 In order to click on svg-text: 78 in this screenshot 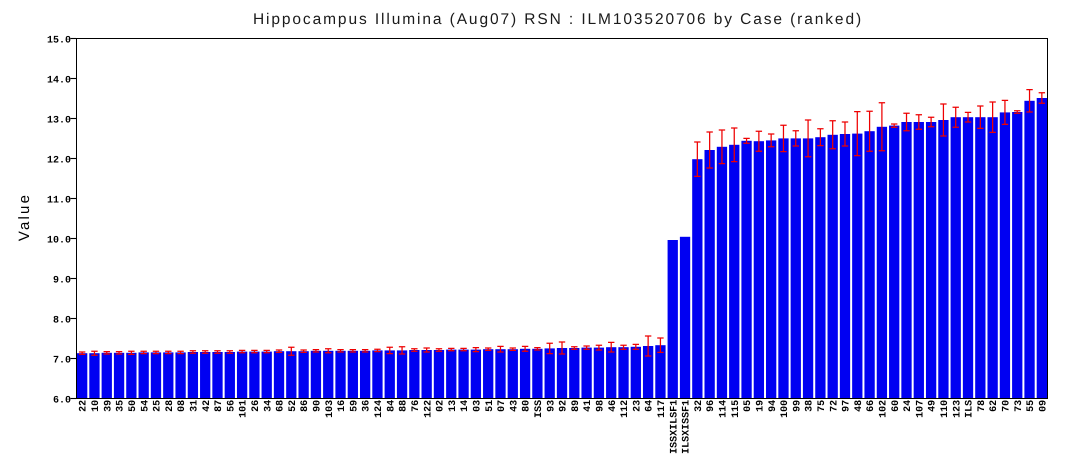, I will do `click(982, 406)`.